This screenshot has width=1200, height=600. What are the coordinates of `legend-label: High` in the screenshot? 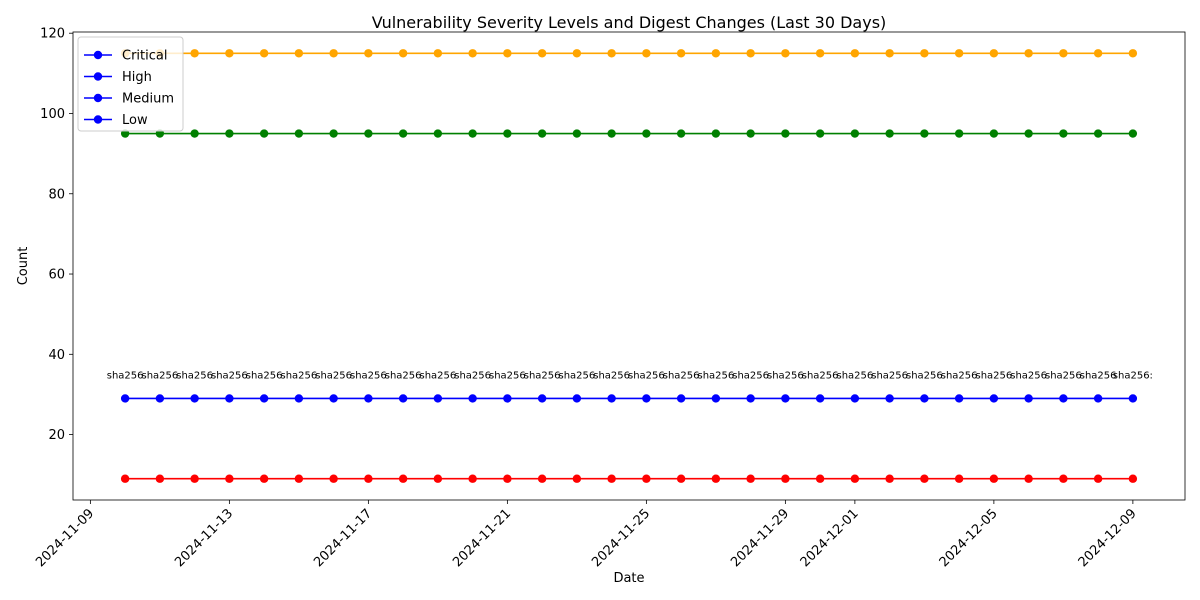 It's located at (137, 77).